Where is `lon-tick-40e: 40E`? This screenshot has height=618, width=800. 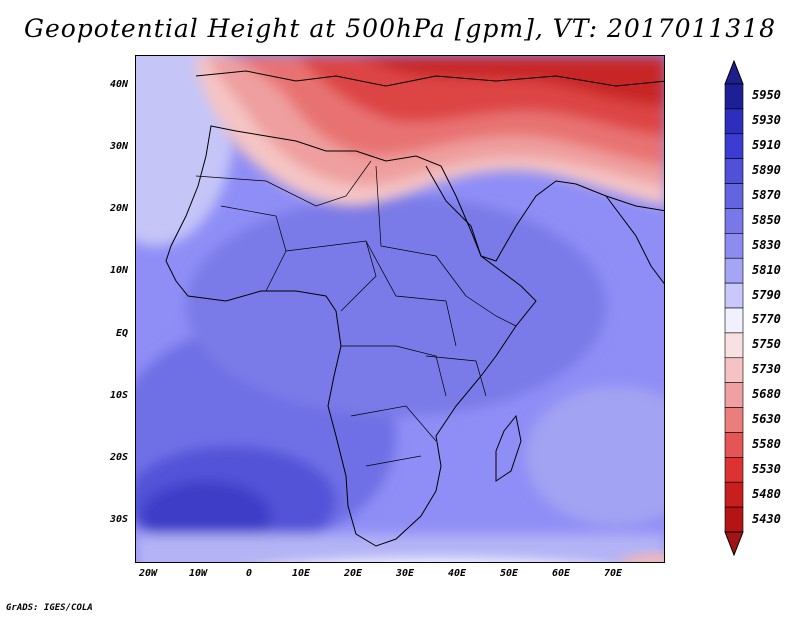 lon-tick-40e: 40E is located at coordinates (457, 573).